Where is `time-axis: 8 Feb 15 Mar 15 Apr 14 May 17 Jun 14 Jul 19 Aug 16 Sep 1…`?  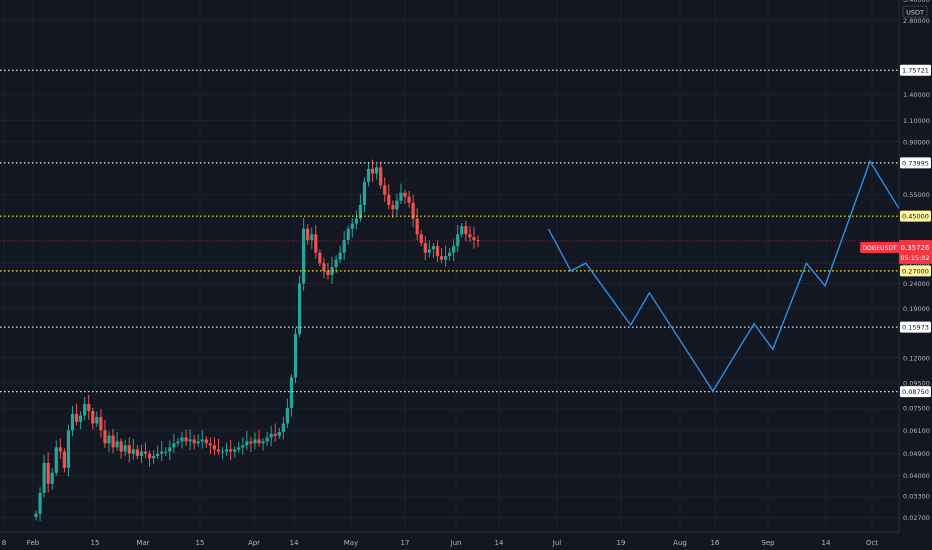
time-axis: 8 Feb 15 Mar 15 Apr 14 May 17 Jun 14 Jul 19 Aug 16 Sep 1… is located at coordinates (440, 543).